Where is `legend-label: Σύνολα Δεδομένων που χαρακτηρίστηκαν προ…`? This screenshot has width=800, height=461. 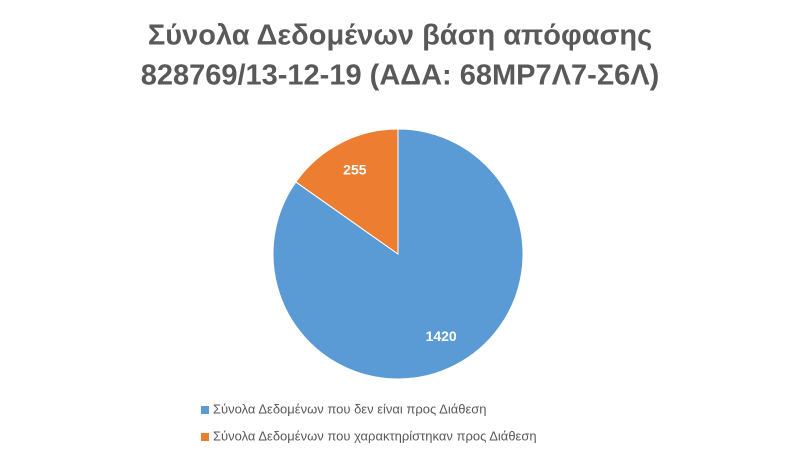 legend-label: Σύνολα Δεδομένων που χαρακτηρίστηκαν προ… is located at coordinates (375, 435).